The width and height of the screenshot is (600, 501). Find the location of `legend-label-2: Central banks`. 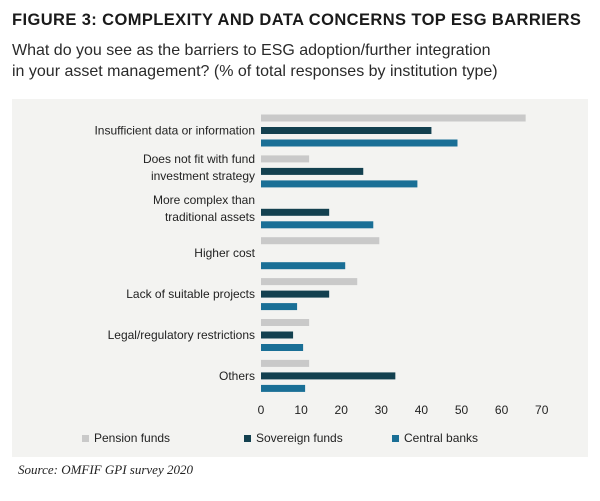

legend-label-2: Central banks is located at coordinates (441, 438).